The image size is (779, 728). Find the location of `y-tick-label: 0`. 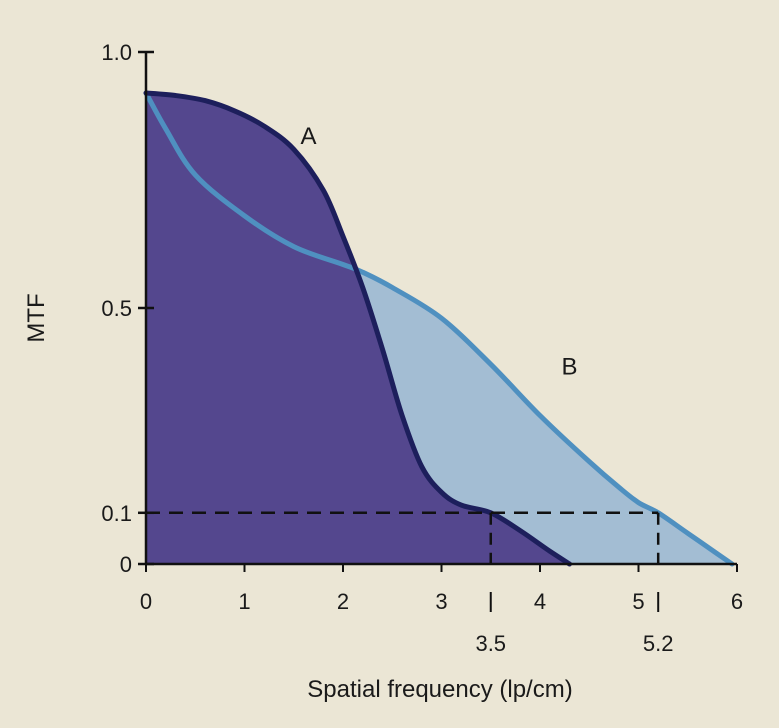

y-tick-label: 0 is located at coordinates (126, 564).